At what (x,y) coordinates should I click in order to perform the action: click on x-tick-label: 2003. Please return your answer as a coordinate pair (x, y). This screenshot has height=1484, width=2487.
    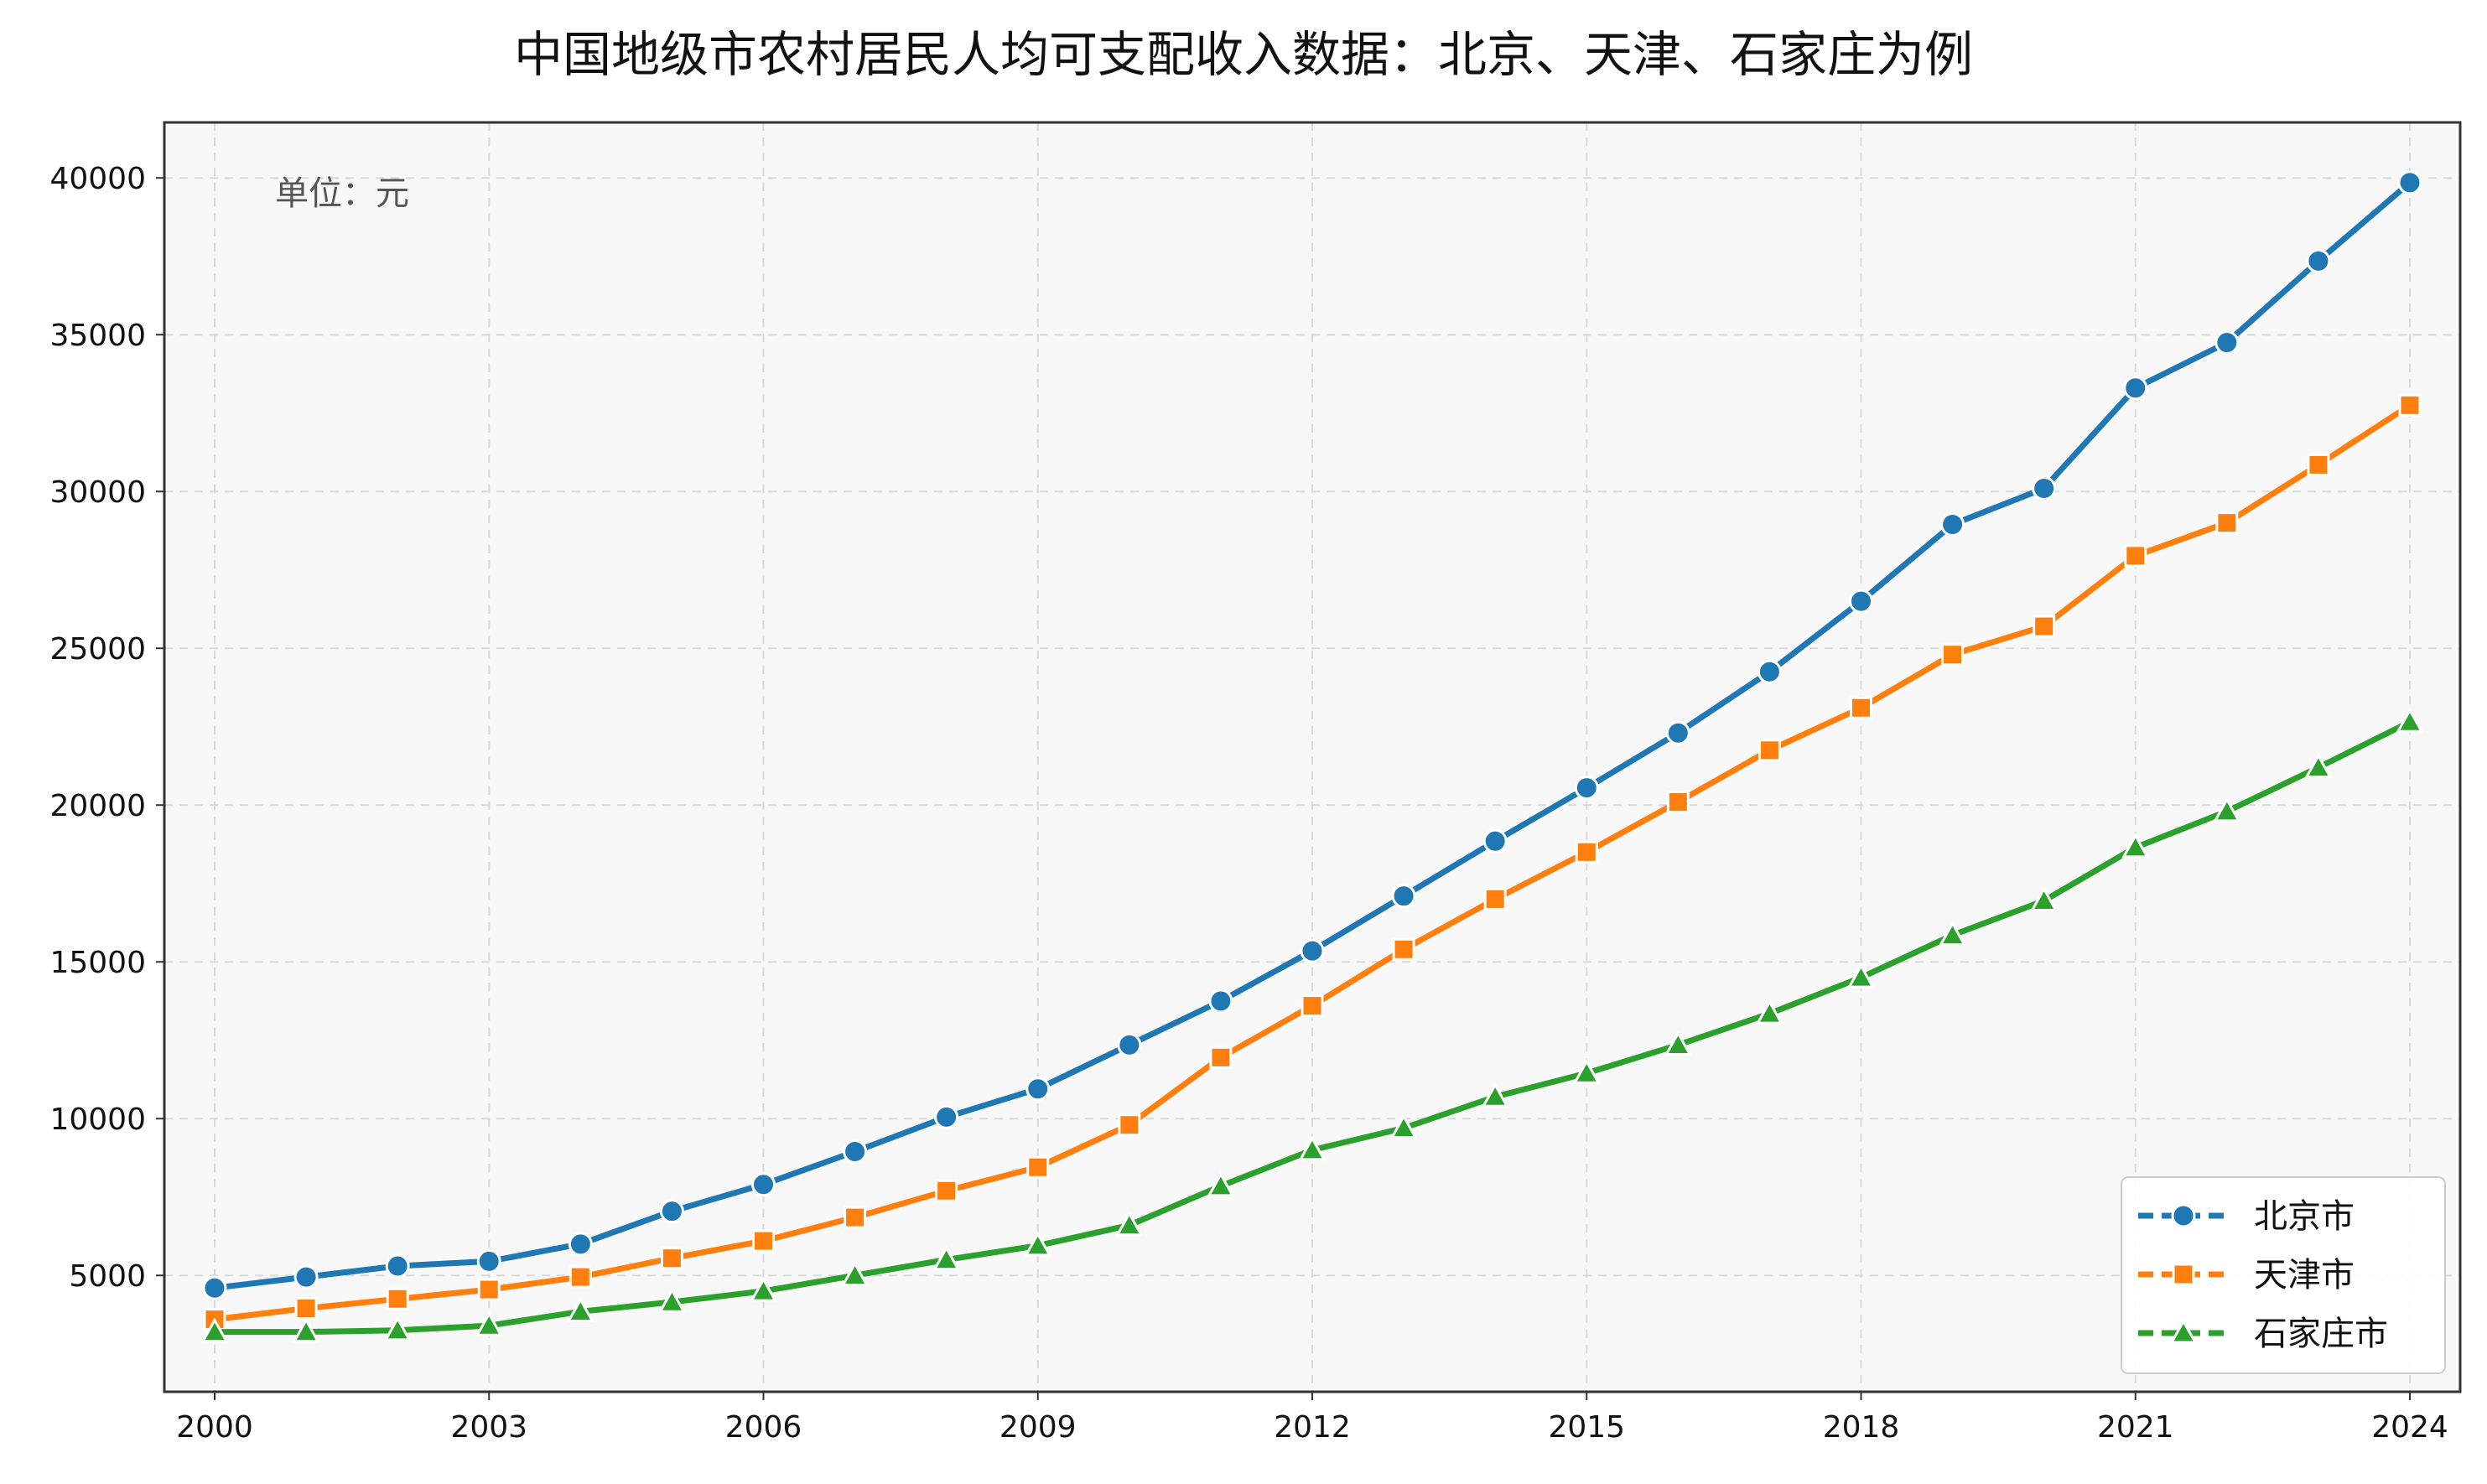
    Looking at the image, I should click on (489, 1427).